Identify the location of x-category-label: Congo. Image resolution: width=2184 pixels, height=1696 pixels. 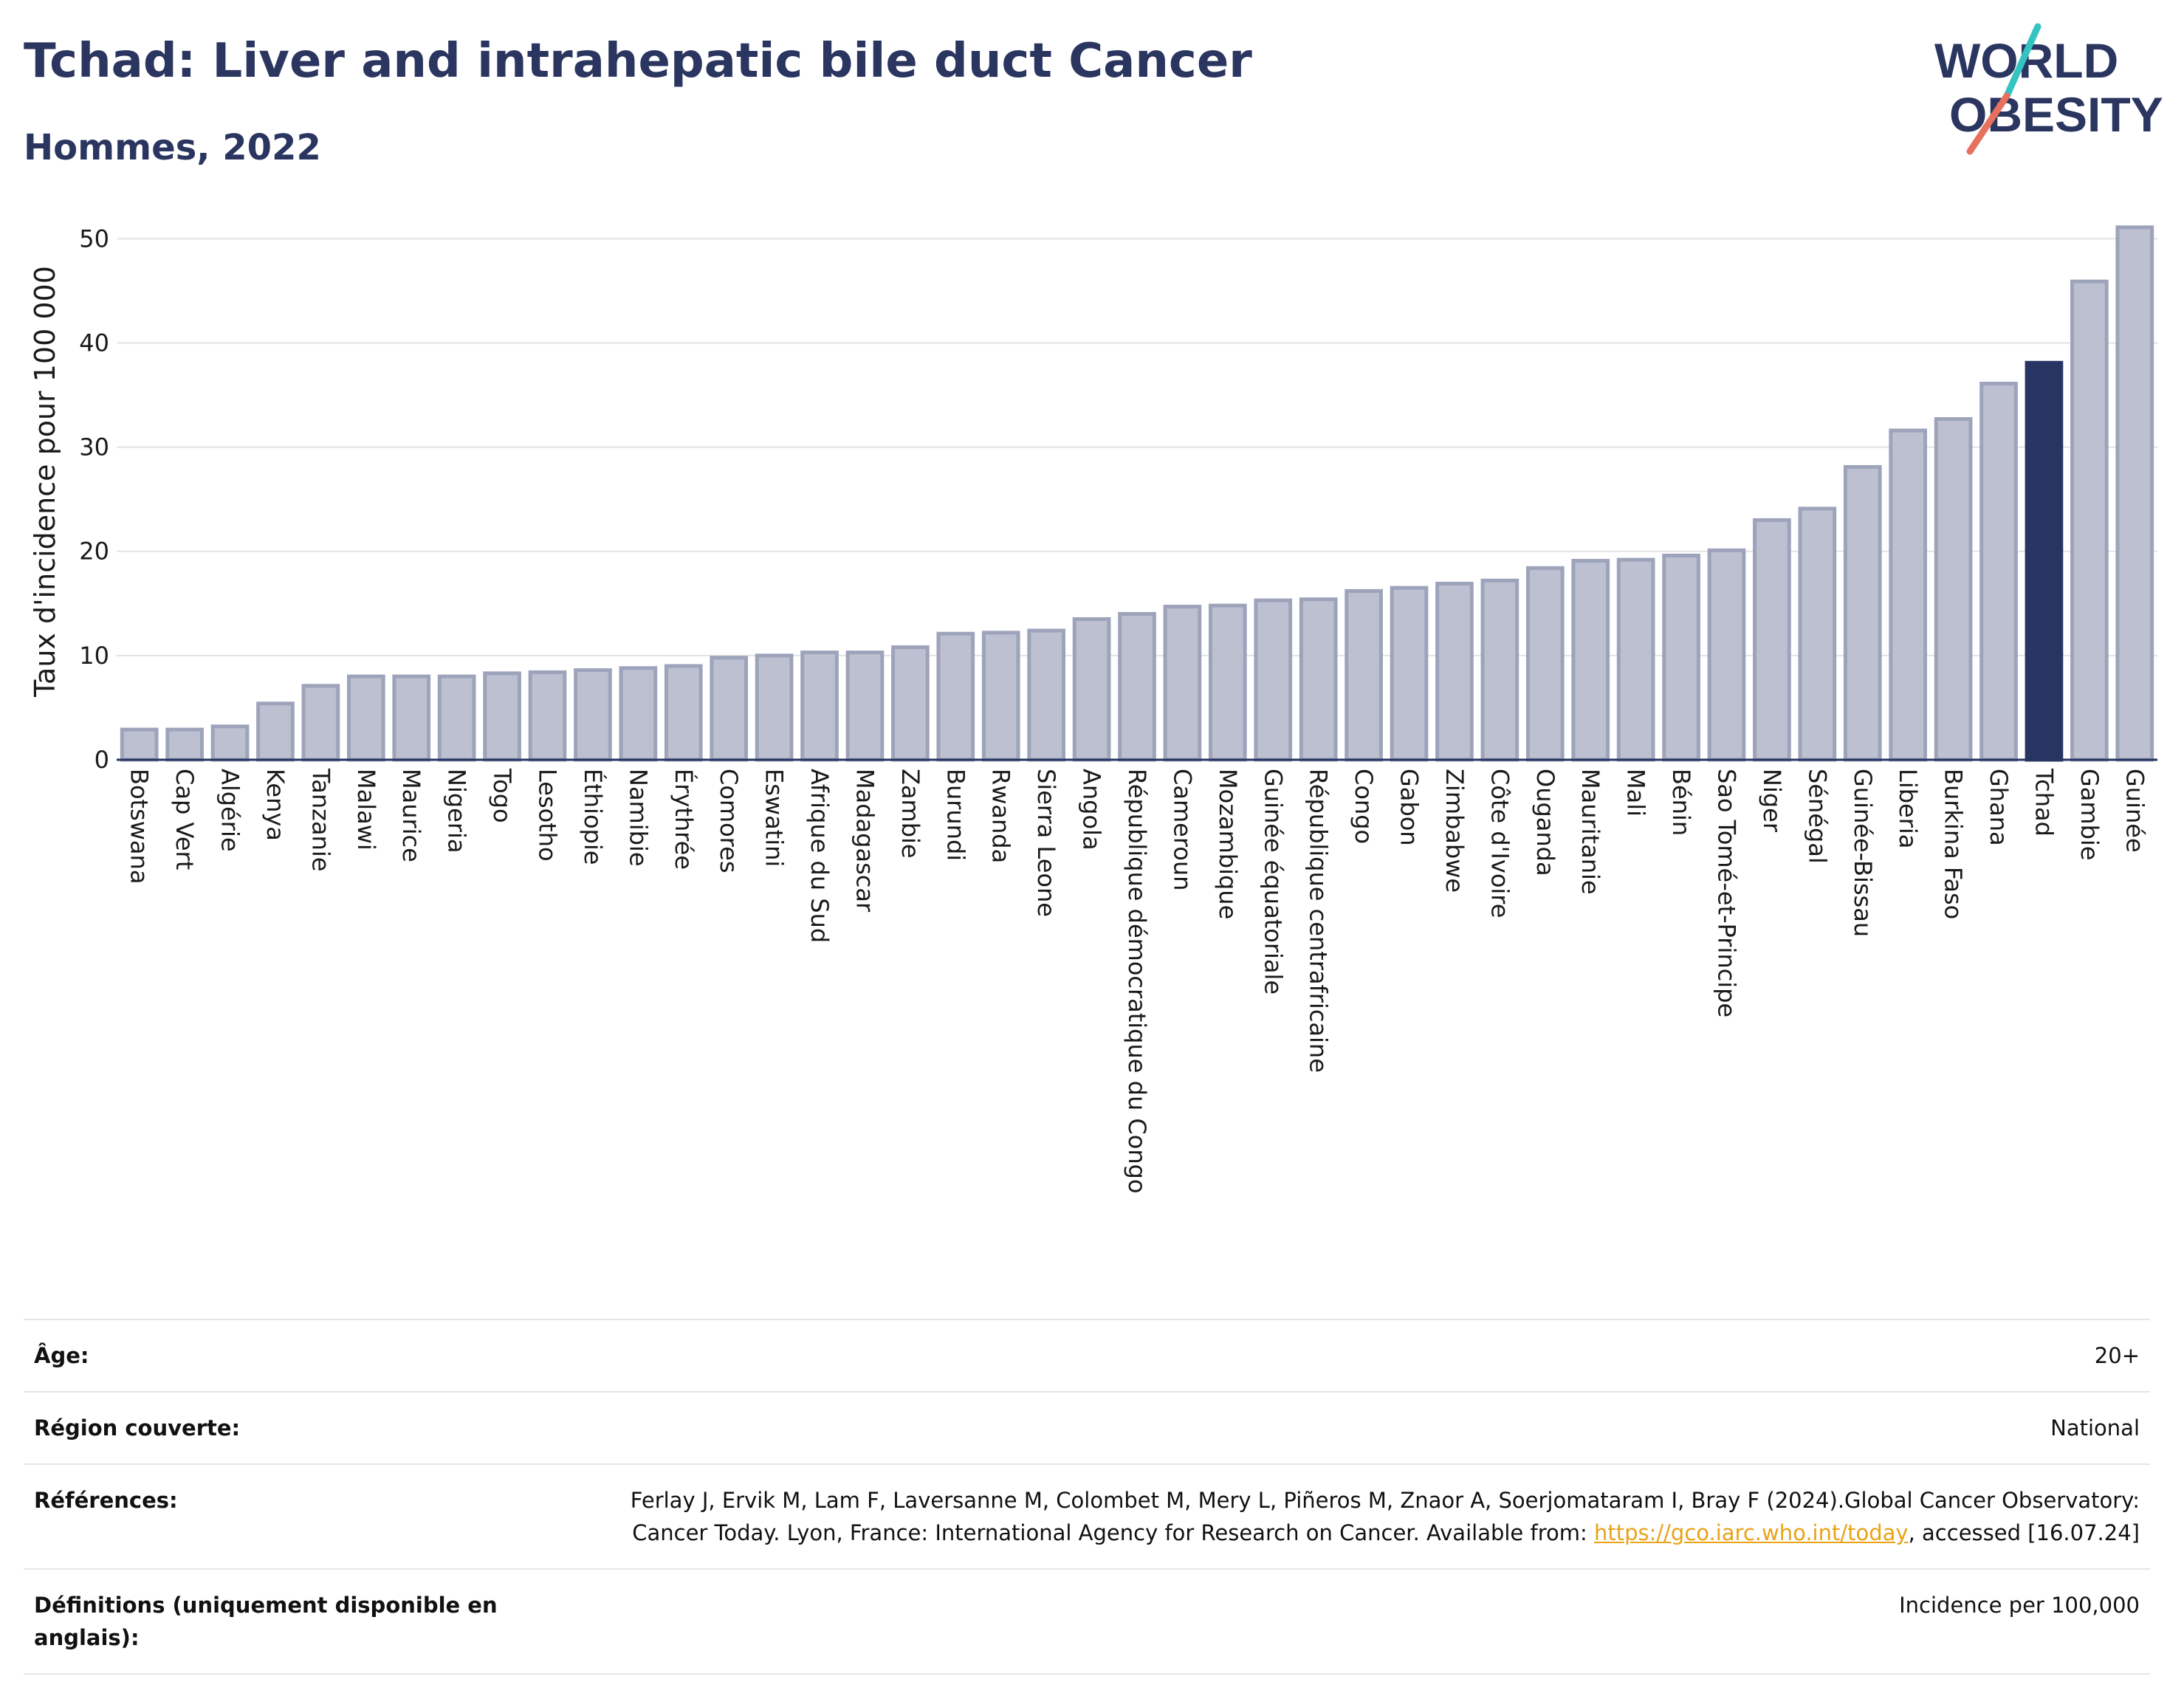
(1364, 806).